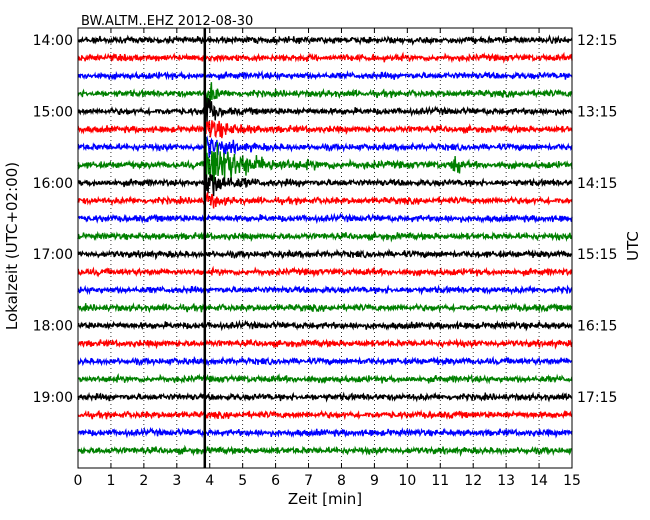 The width and height of the screenshot is (650, 520). Describe the element at coordinates (325, 499) in the screenshot. I see `x-axis-label: Zeit [min]` at that location.